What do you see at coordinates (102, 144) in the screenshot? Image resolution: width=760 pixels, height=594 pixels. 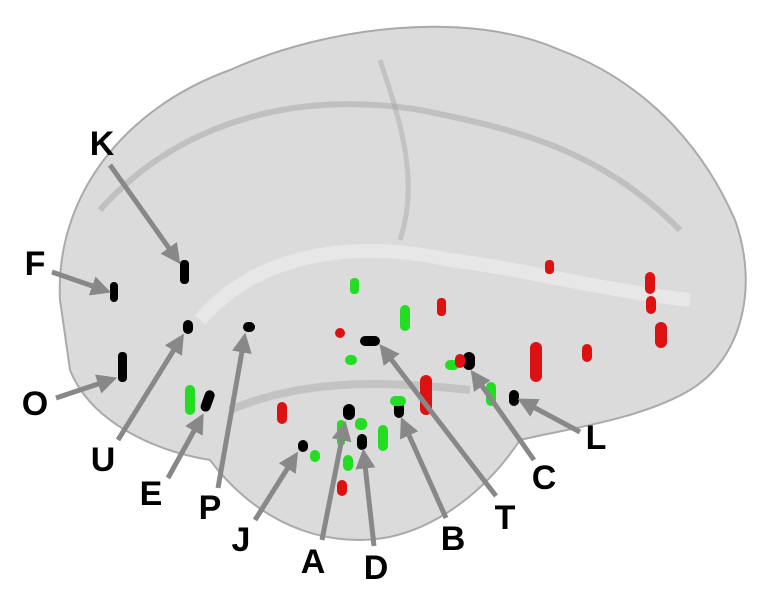 I see `label: K` at bounding box center [102, 144].